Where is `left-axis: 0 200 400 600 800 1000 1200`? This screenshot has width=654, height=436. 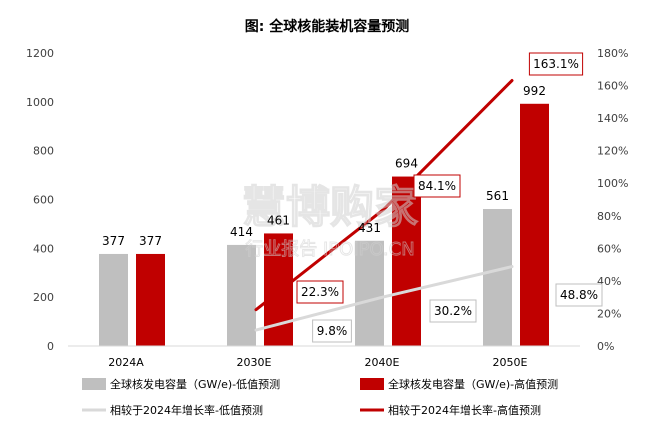 left-axis: 0 200 400 600 800 1000 1200 is located at coordinates (40, 200).